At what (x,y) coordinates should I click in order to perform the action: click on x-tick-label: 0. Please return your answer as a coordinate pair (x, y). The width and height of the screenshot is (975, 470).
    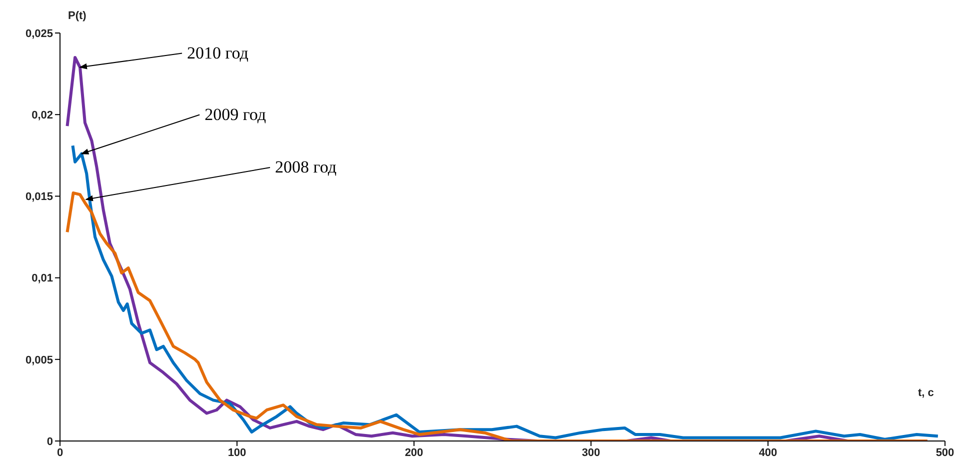
    Looking at the image, I should click on (60, 452).